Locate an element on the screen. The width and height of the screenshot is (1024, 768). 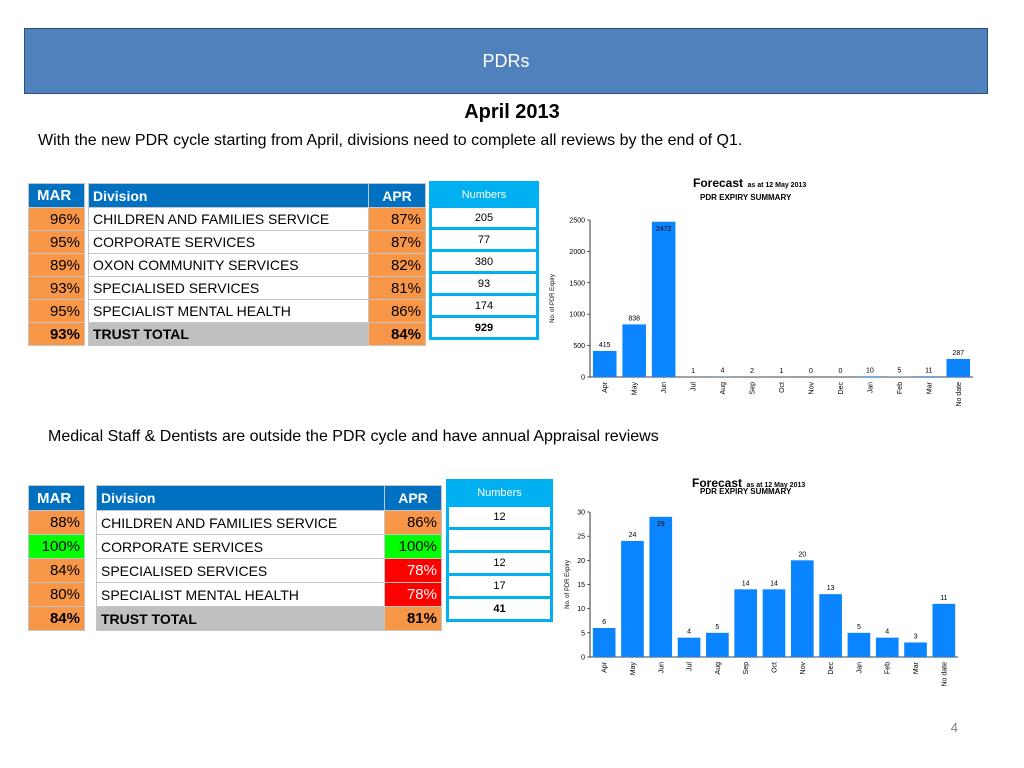
data-label: 13 is located at coordinates (831, 588).